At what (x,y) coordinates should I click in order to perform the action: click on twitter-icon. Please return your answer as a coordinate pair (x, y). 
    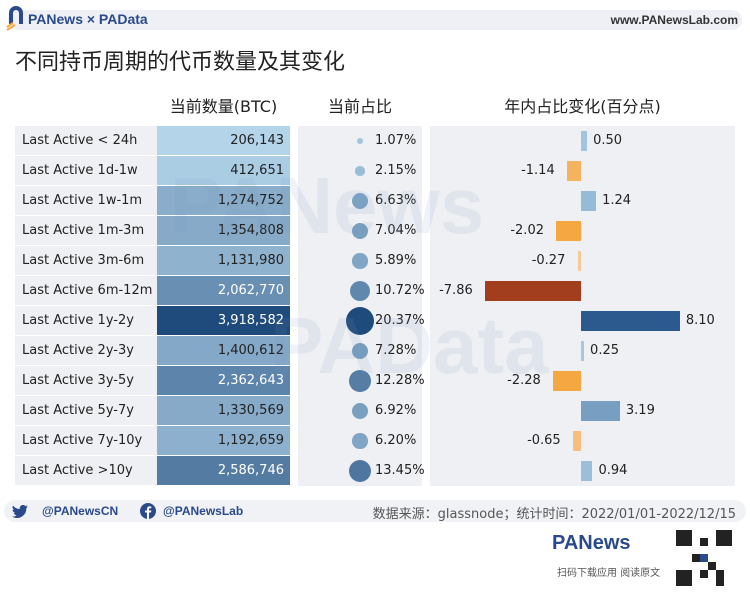
    Looking at the image, I should click on (20, 511).